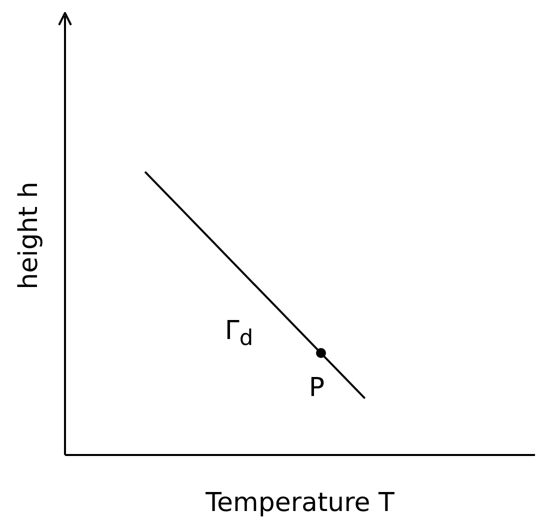 The width and height of the screenshot is (543, 529). What do you see at coordinates (299, 503) in the screenshot?
I see `x-axis-title: Temperature T` at bounding box center [299, 503].